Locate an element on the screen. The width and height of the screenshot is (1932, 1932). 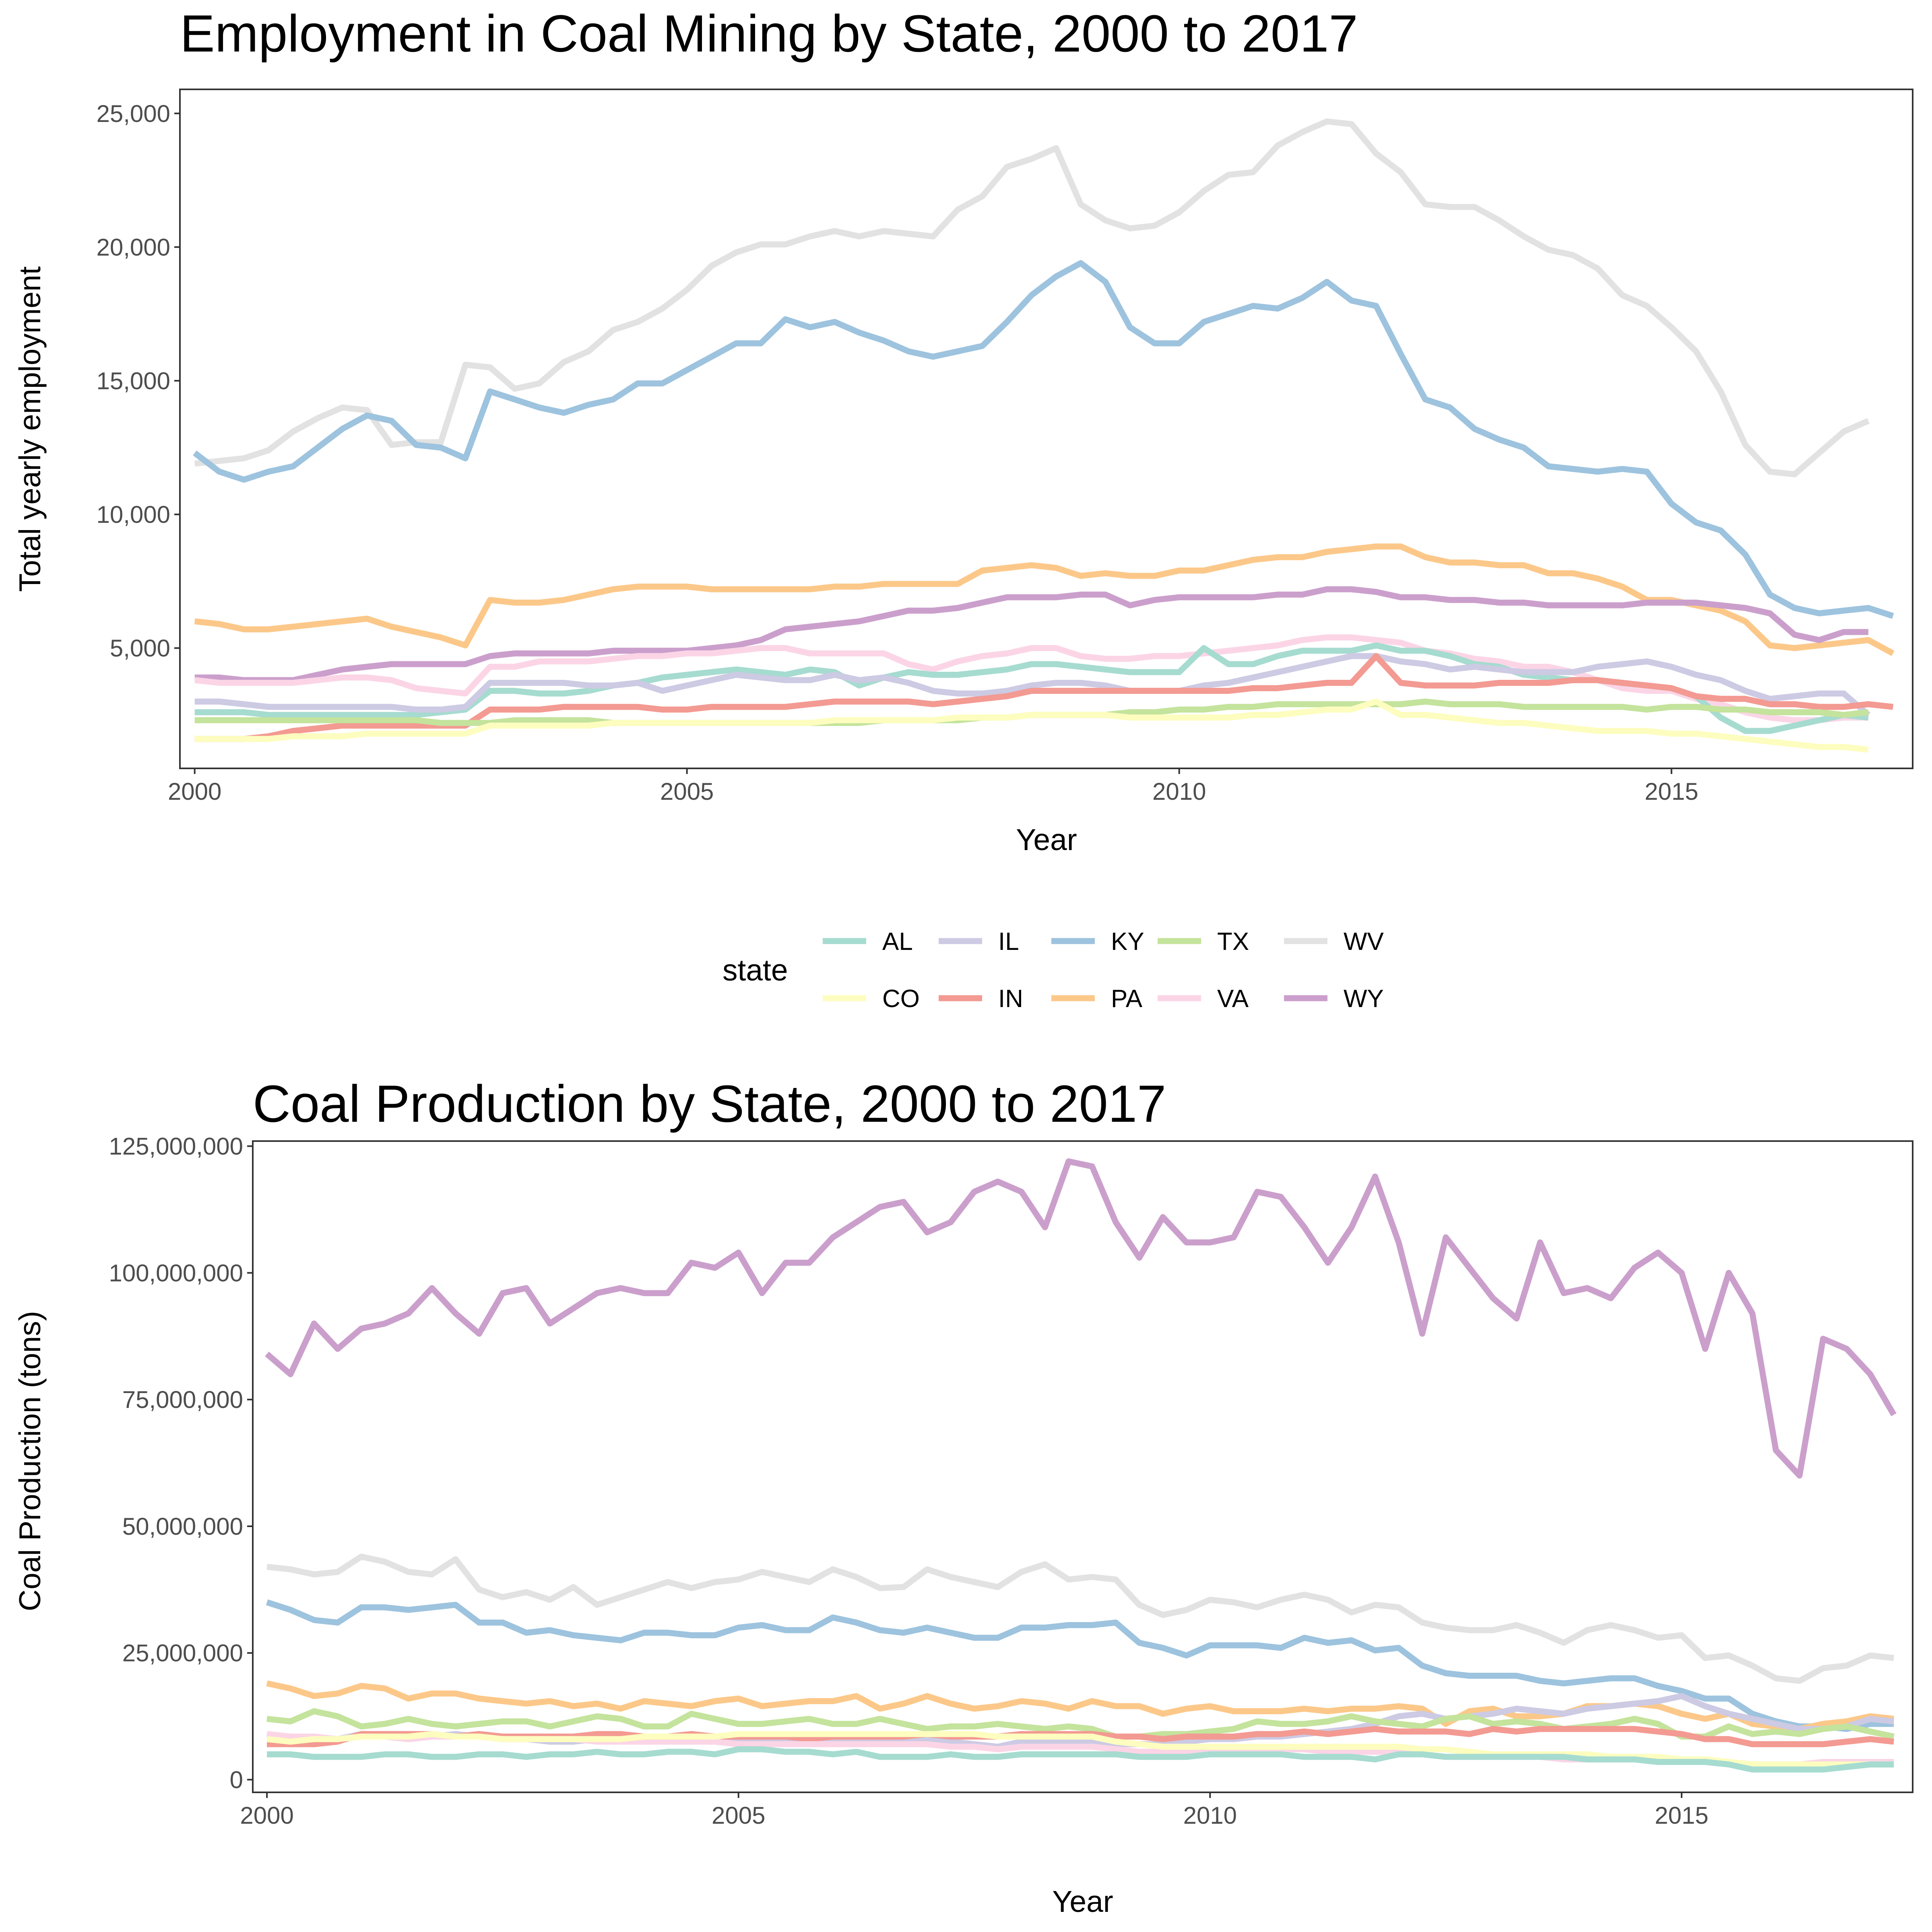
legend-label: AL is located at coordinates (897, 942).